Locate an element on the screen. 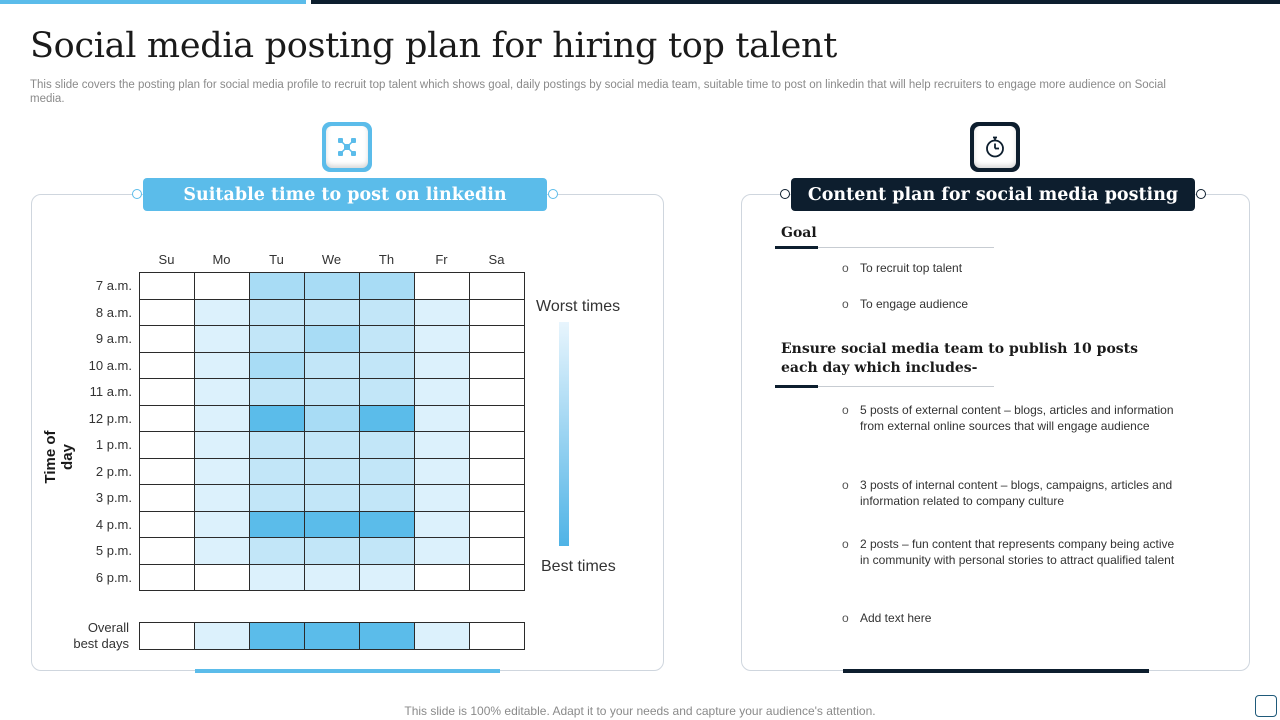  time-label: 10 a.m. is located at coordinates (110, 365).